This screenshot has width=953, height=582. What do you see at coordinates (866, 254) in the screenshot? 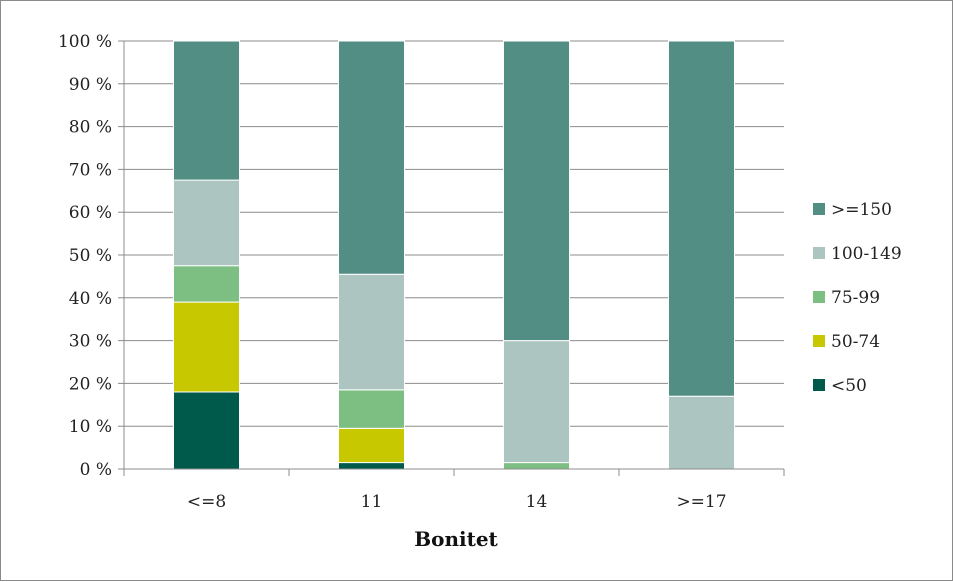
I see `legend-label: 100-149` at bounding box center [866, 254].